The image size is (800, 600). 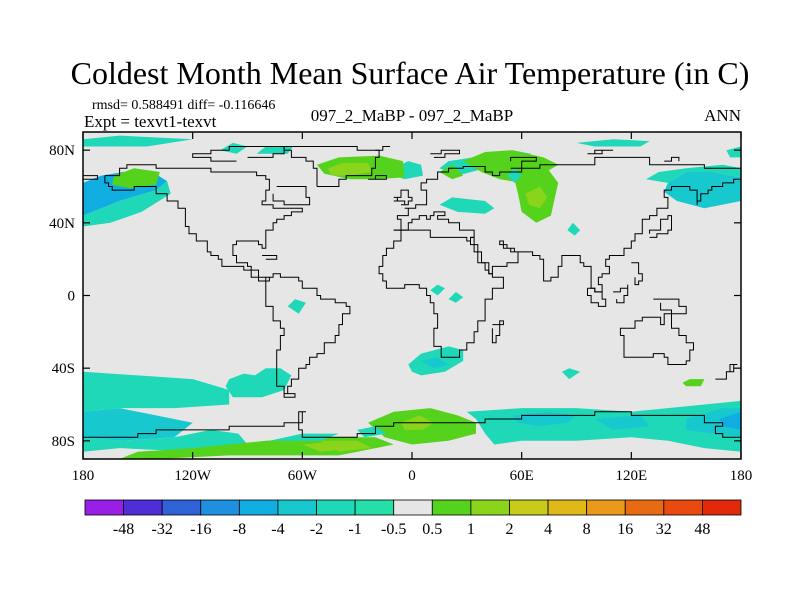 What do you see at coordinates (631, 476) in the screenshot?
I see `x-tick-label: 120E` at bounding box center [631, 476].